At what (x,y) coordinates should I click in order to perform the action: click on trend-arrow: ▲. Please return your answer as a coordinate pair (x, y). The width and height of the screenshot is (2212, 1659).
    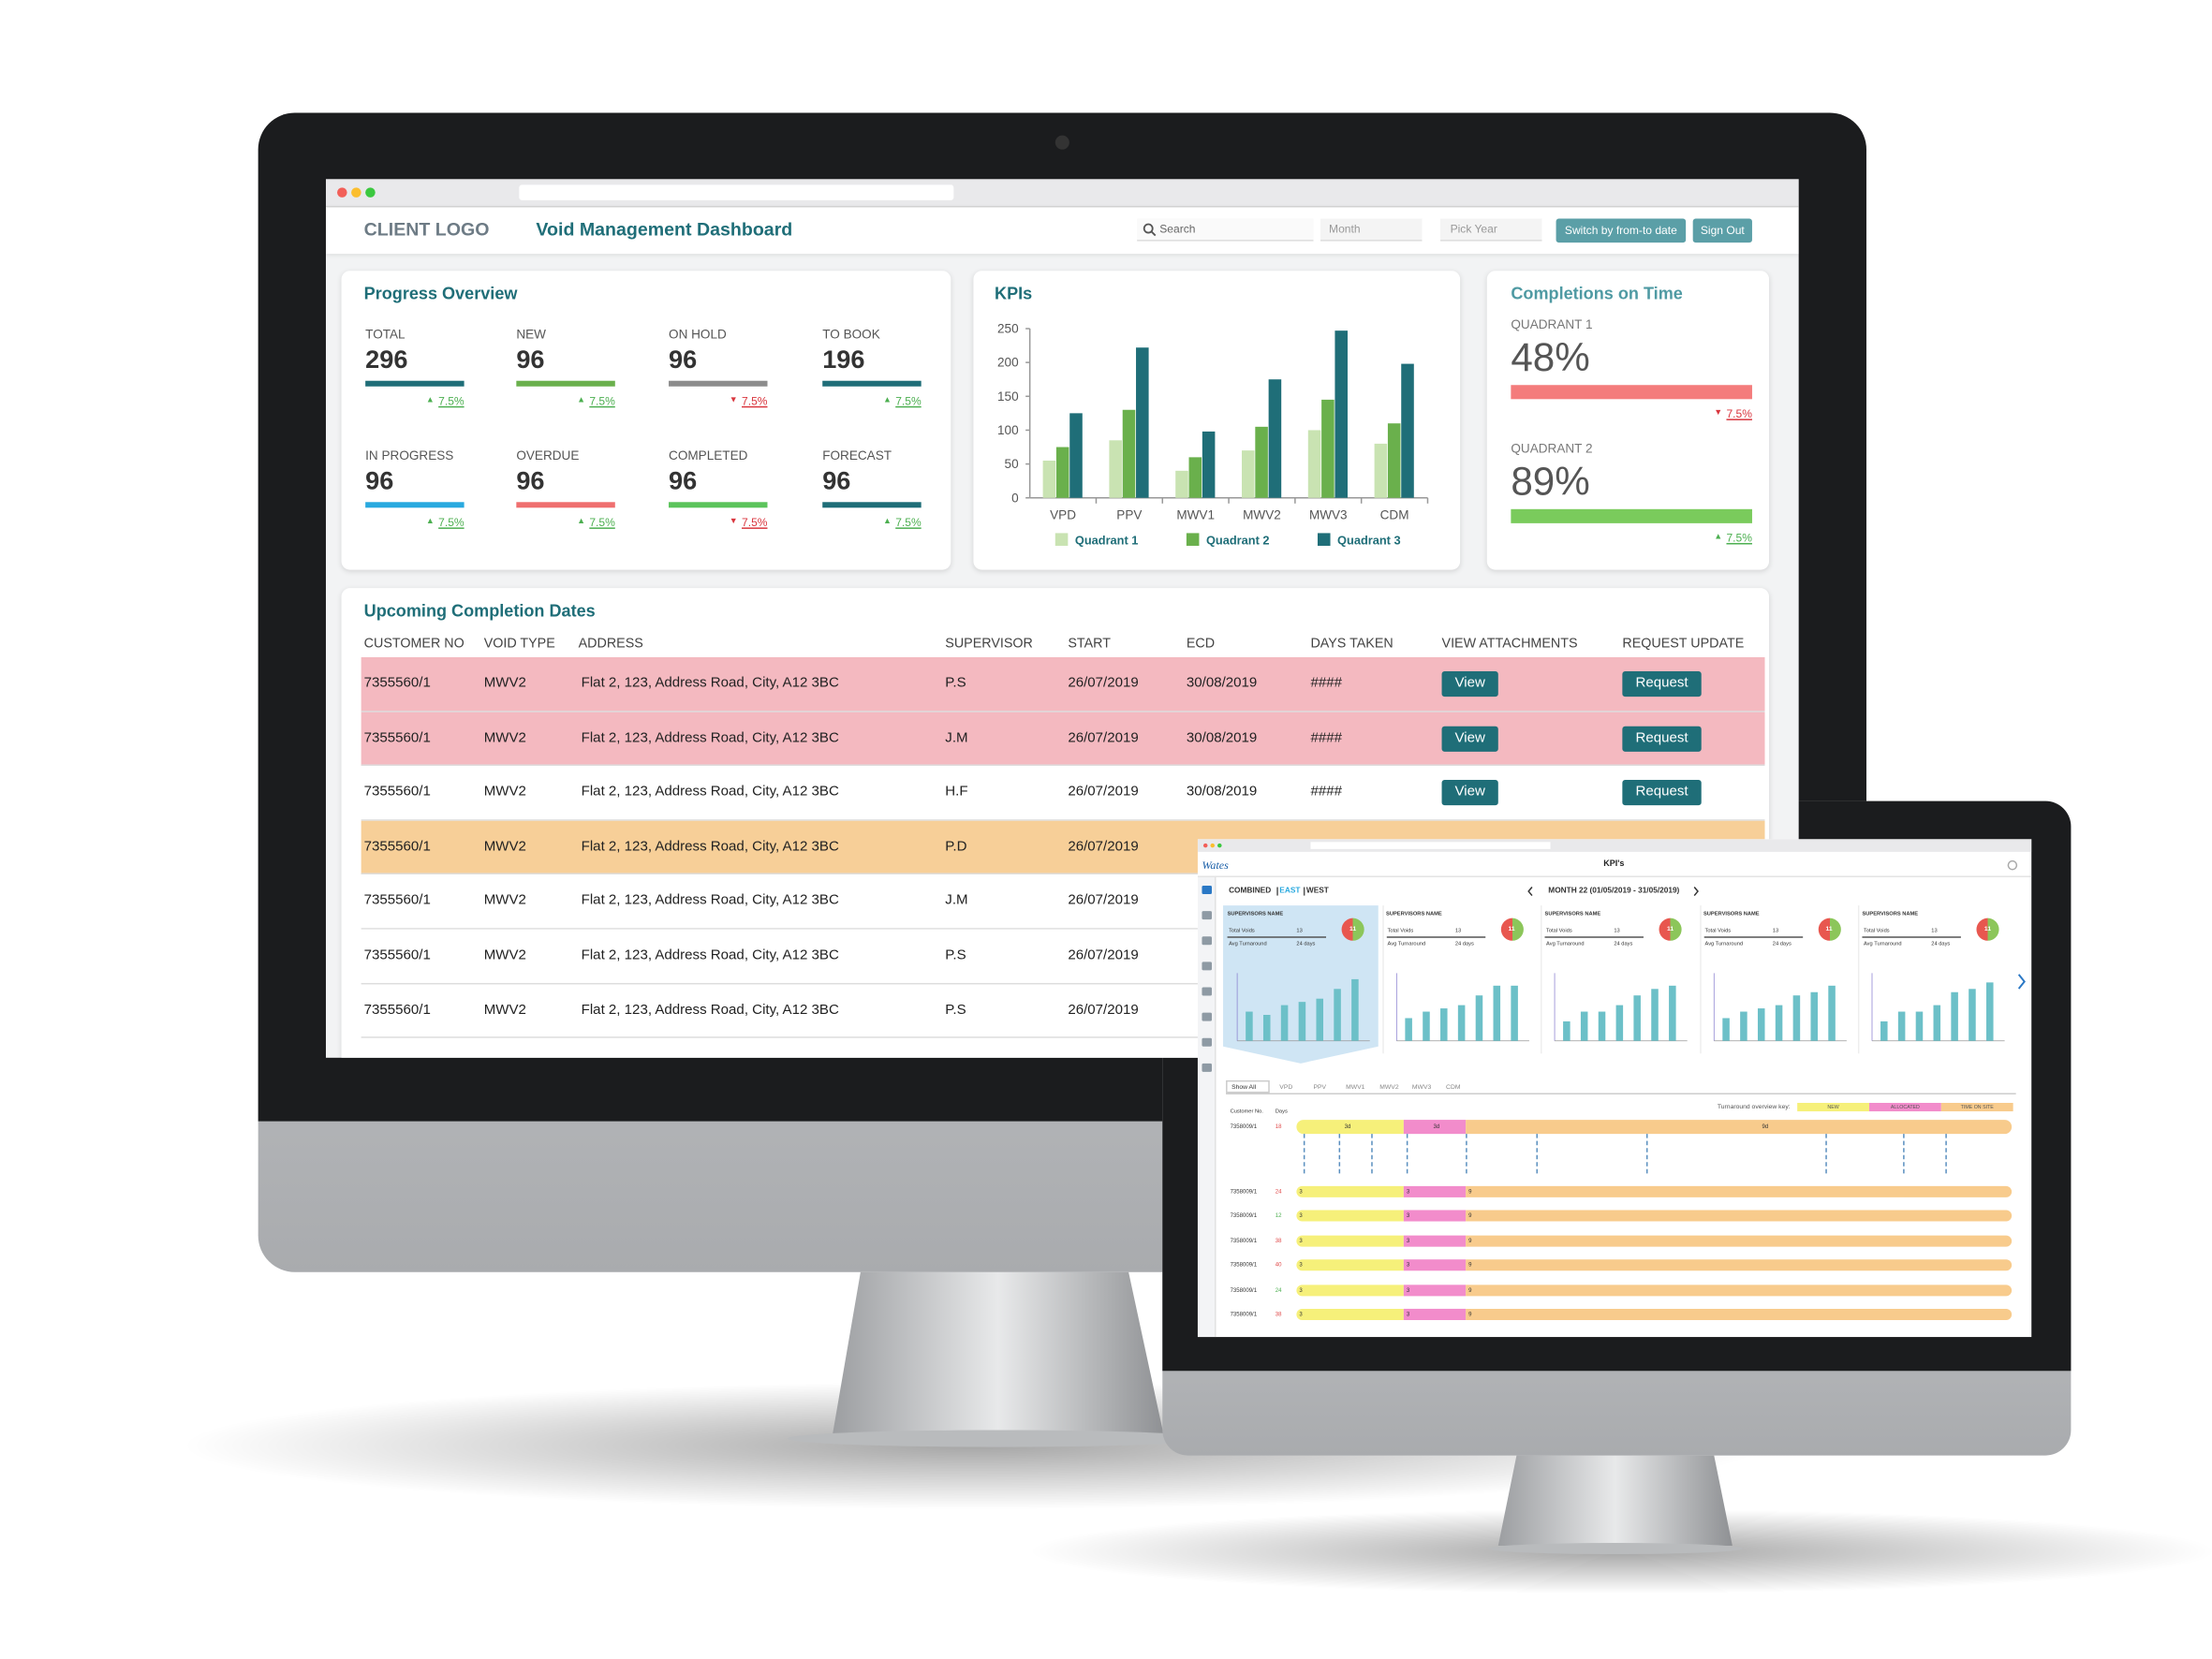
    Looking at the image, I should click on (581, 522).